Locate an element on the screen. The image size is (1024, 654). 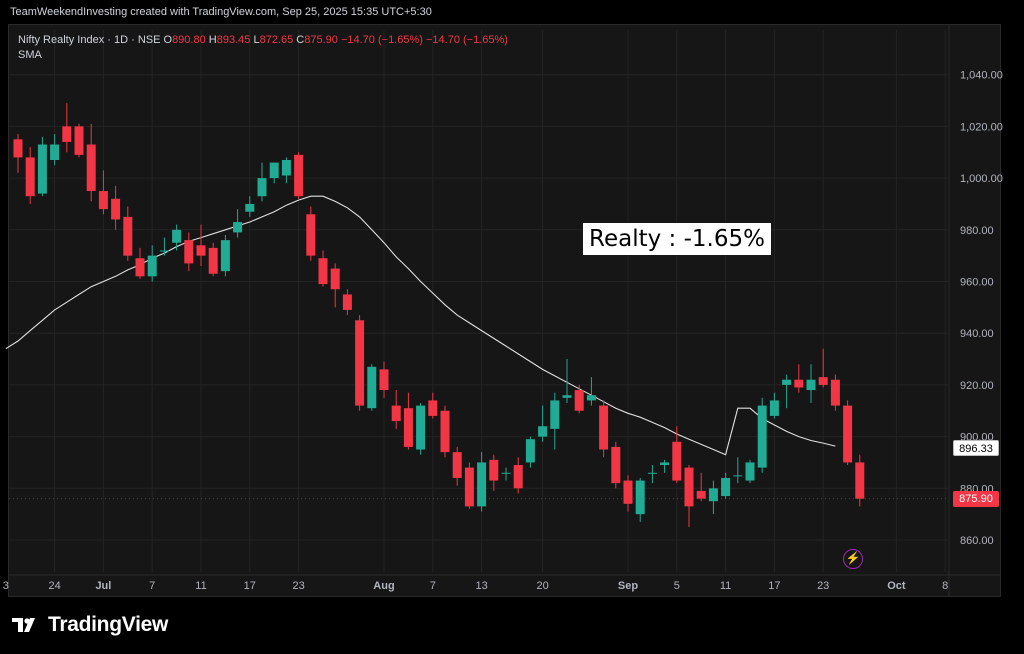
last-price-tag: 875.90 is located at coordinates (976, 499).